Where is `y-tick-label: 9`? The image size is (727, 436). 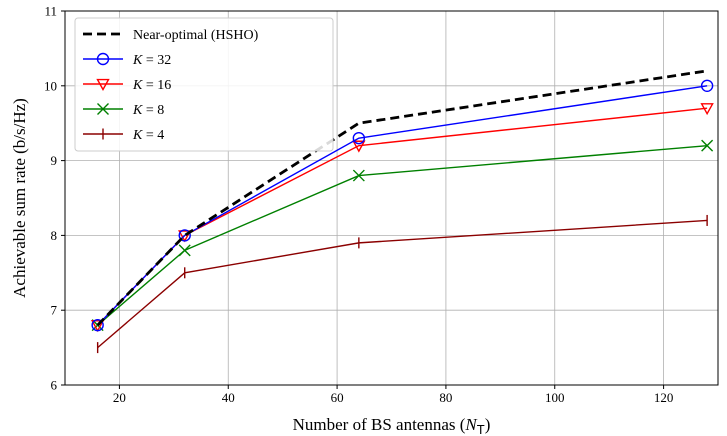 y-tick-label: 9 is located at coordinates (54, 160).